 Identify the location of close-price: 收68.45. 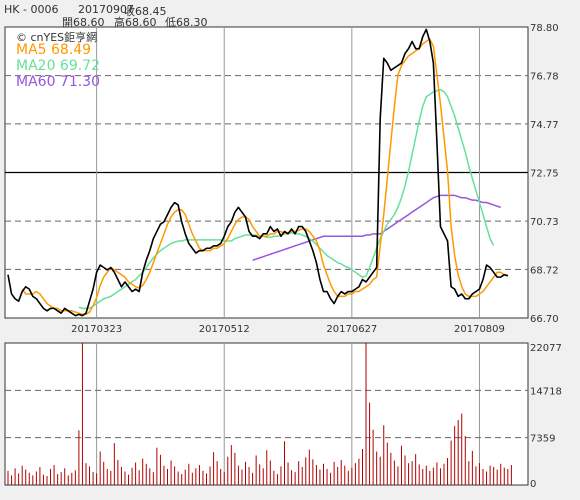
(145, 11).